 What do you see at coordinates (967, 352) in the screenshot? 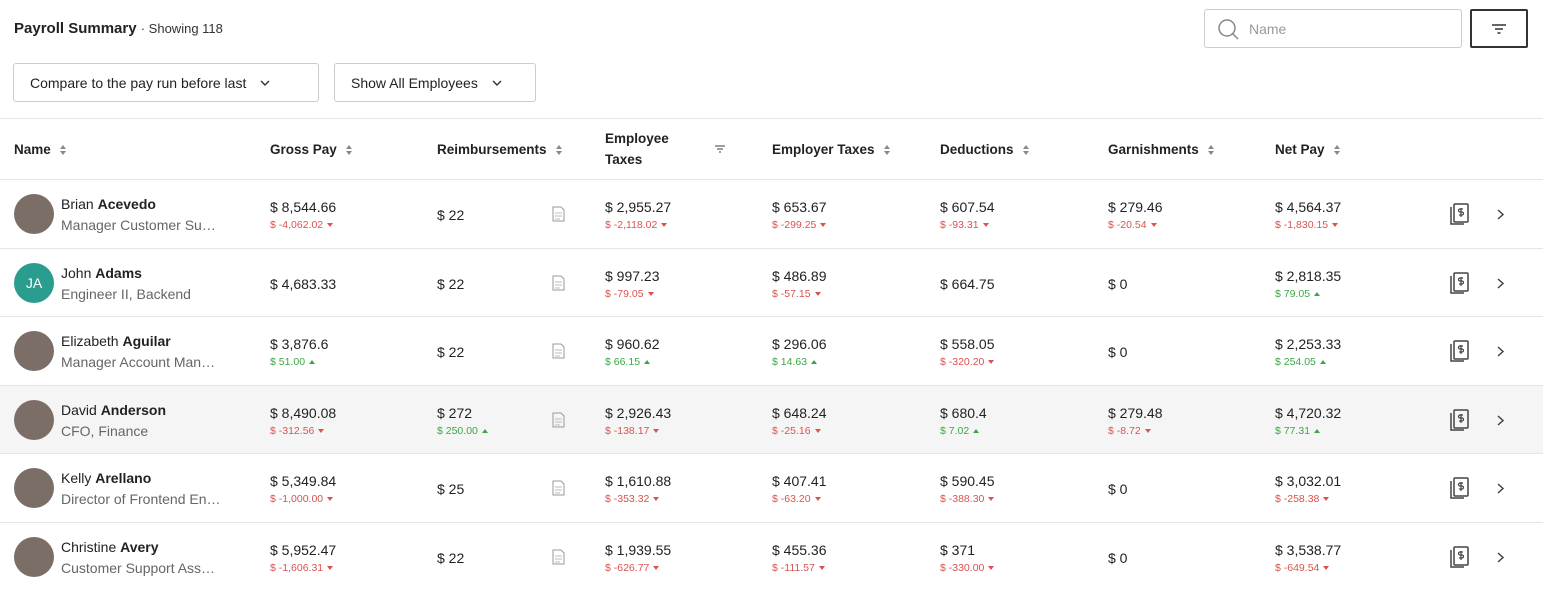
I see `cell: $ 558.05 $ -320.20` at bounding box center [967, 352].